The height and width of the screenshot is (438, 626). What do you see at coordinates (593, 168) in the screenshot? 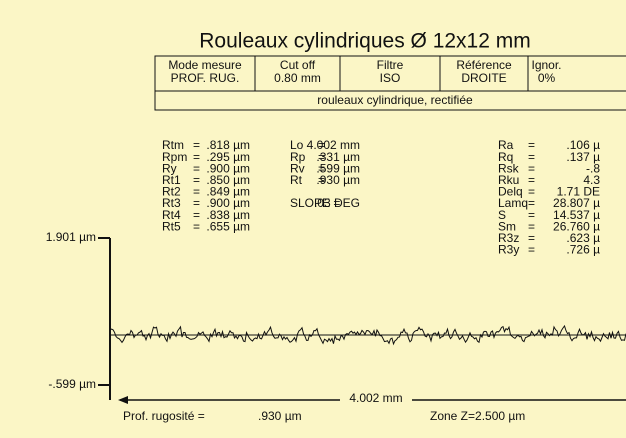
I see `param-value: -.8` at bounding box center [593, 168].